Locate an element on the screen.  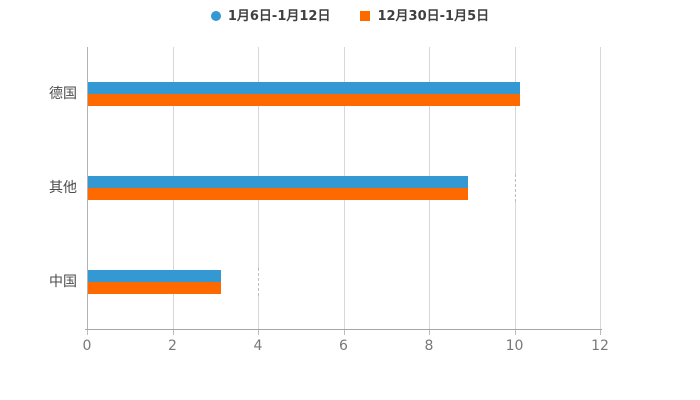
bar-德国-series1 is located at coordinates (304, 100).